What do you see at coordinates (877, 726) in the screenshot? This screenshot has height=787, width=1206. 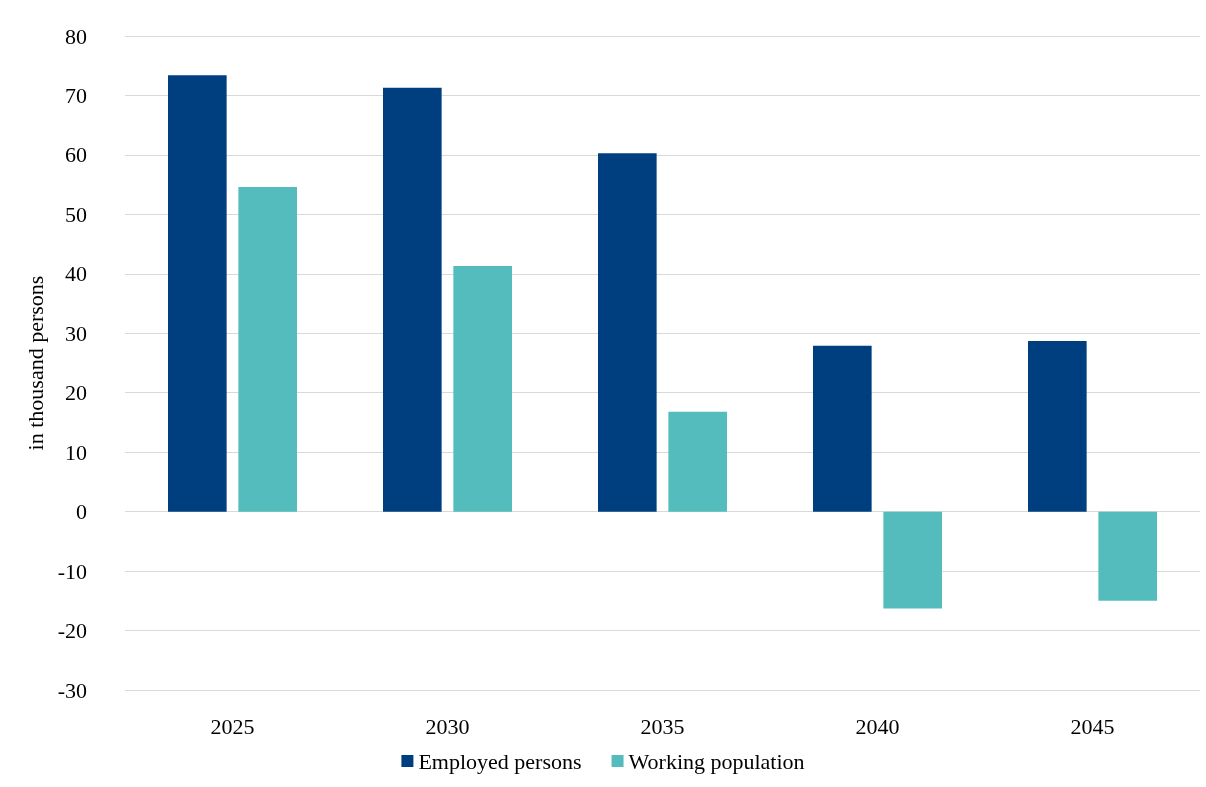 I see `x-tick-label: 2040` at bounding box center [877, 726].